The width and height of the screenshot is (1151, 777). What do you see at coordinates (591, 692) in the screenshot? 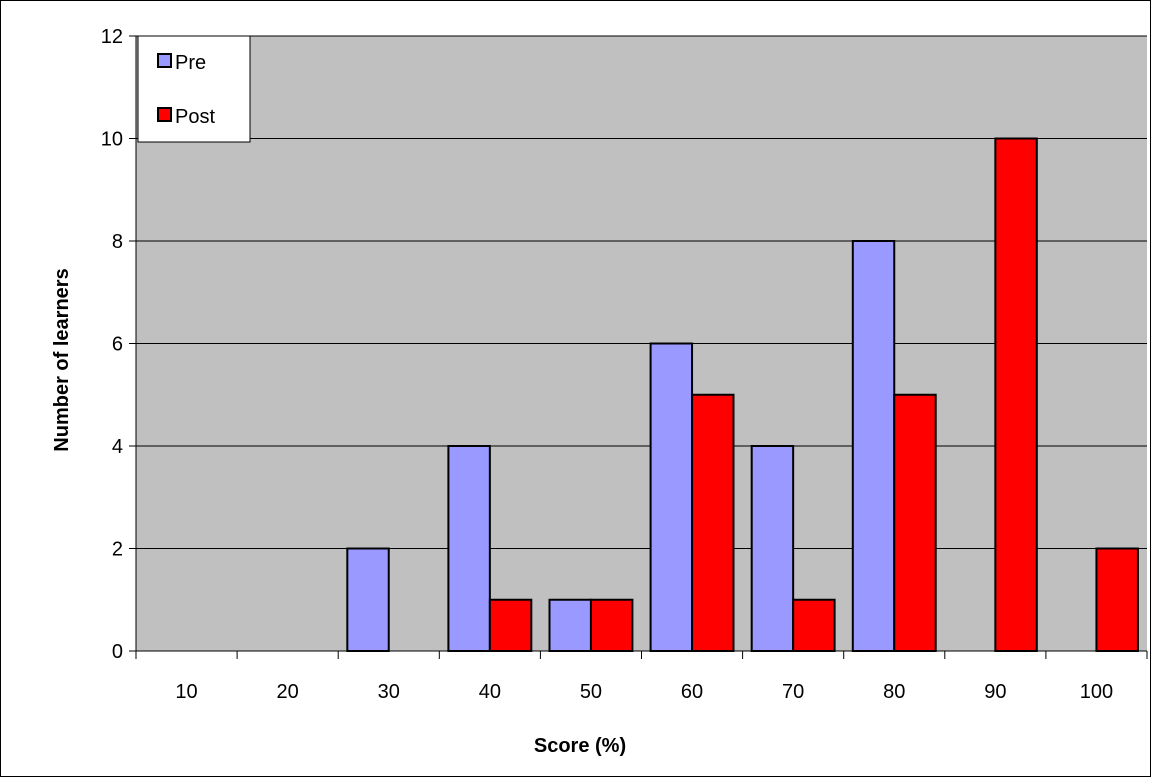
I see `x-tick-label: 50` at bounding box center [591, 692].